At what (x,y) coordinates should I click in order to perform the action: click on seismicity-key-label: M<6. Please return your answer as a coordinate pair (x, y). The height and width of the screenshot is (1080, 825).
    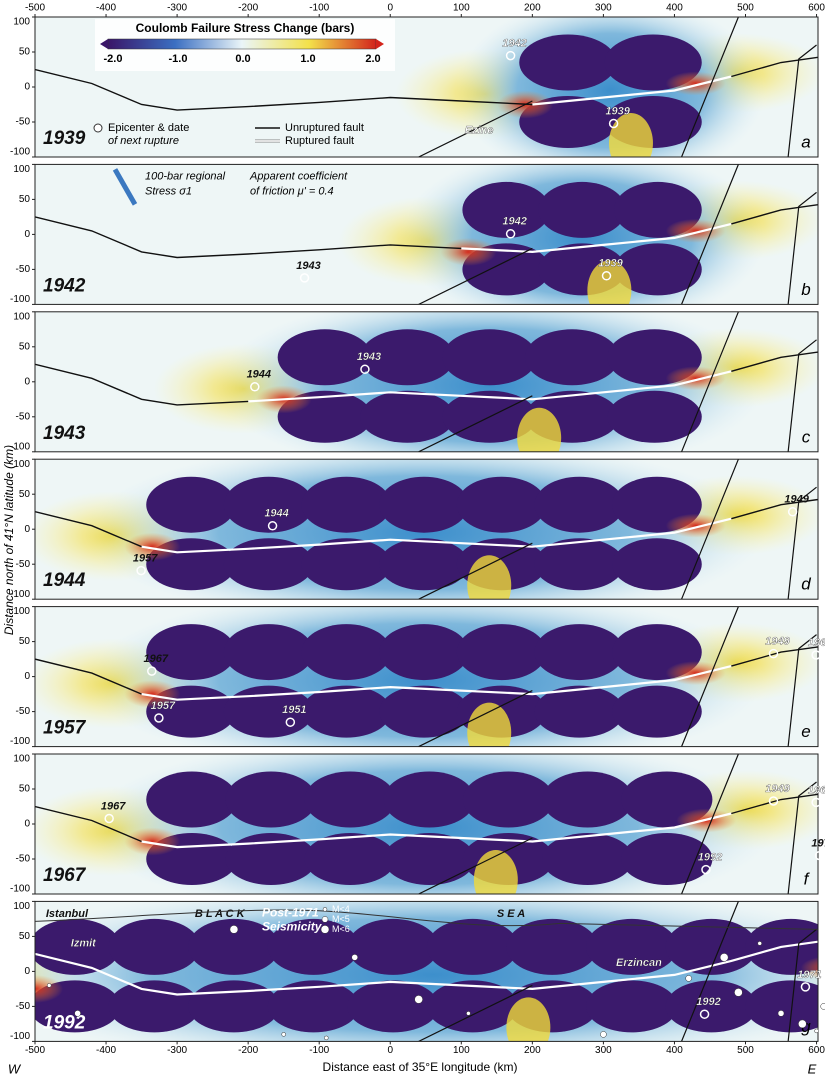
    Looking at the image, I should click on (341, 929).